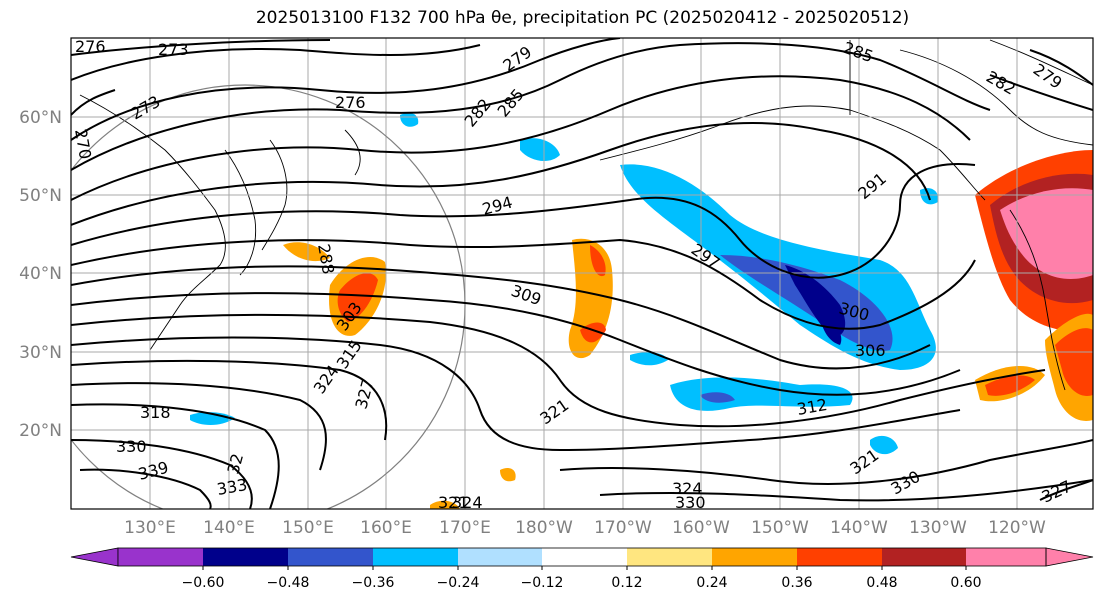 This screenshot has height=603, width=1105. What do you see at coordinates (40, 431) in the screenshot?
I see `lat-label: 20°N` at bounding box center [40, 431].